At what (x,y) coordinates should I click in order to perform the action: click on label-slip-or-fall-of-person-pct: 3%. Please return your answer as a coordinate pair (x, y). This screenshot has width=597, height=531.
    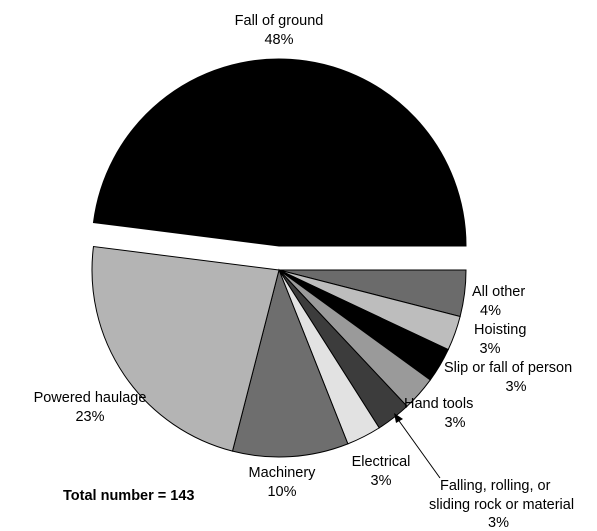
    Looking at the image, I should click on (516, 387).